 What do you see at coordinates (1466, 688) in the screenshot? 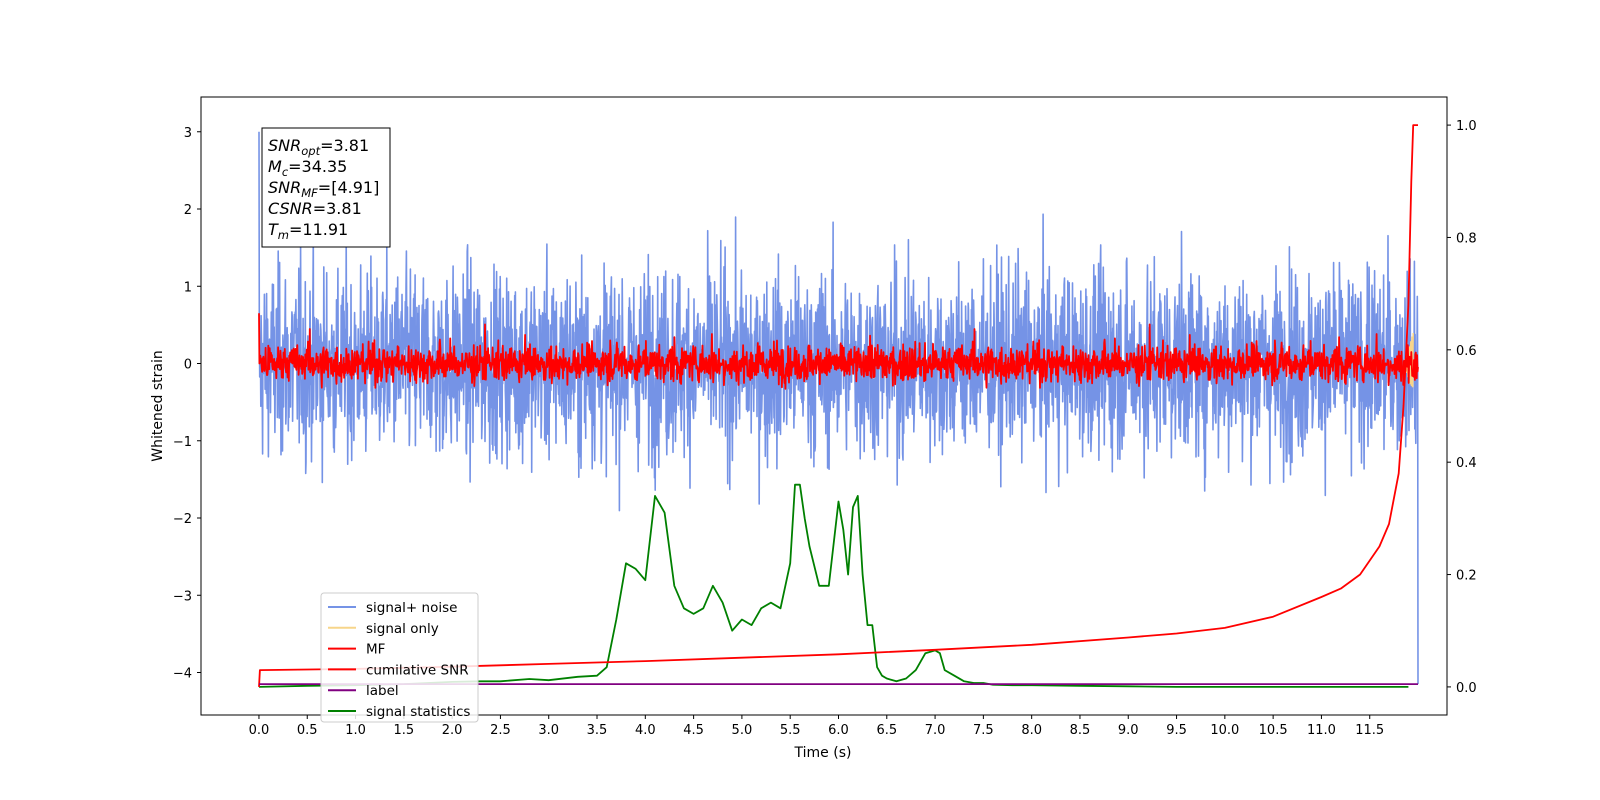
I see `y2-tick-label: 0.0` at bounding box center [1466, 688].